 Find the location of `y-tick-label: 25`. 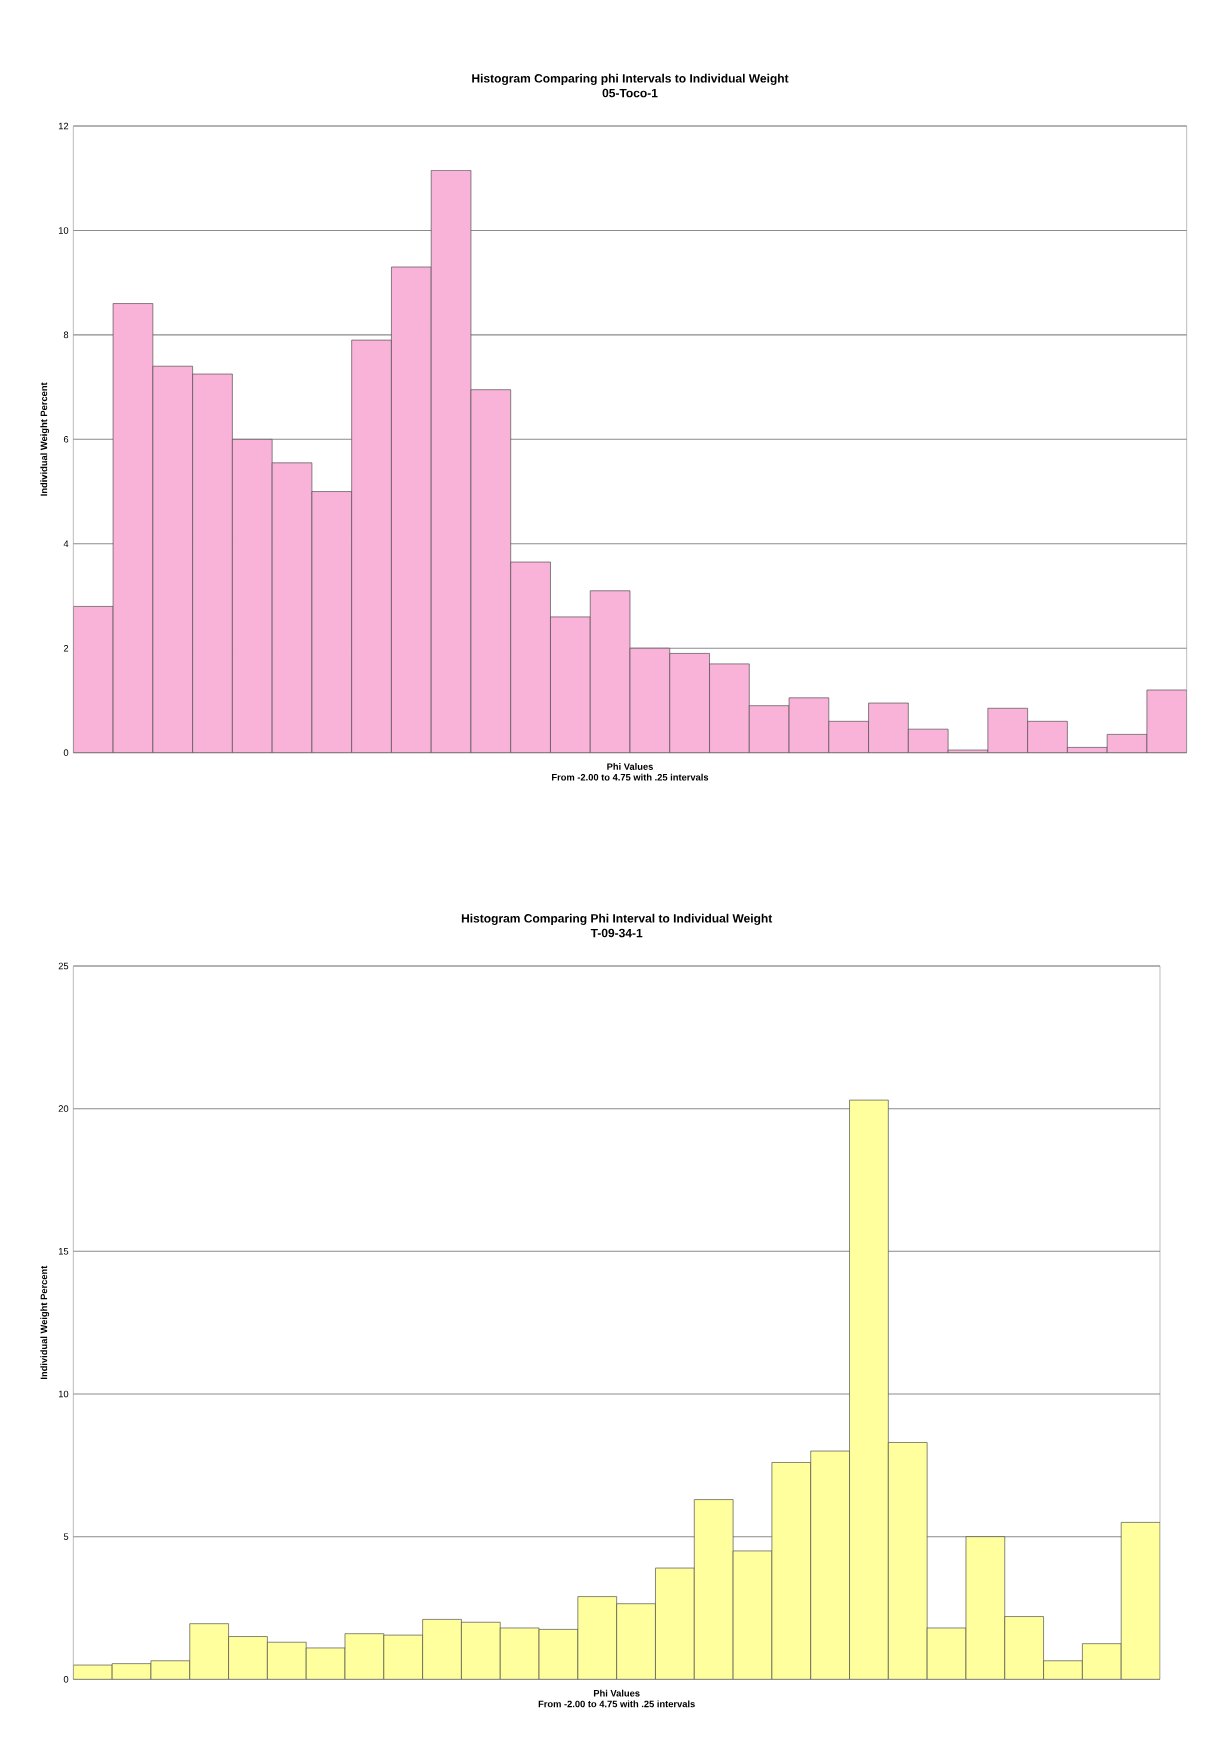

y-tick-label: 25 is located at coordinates (63, 966).